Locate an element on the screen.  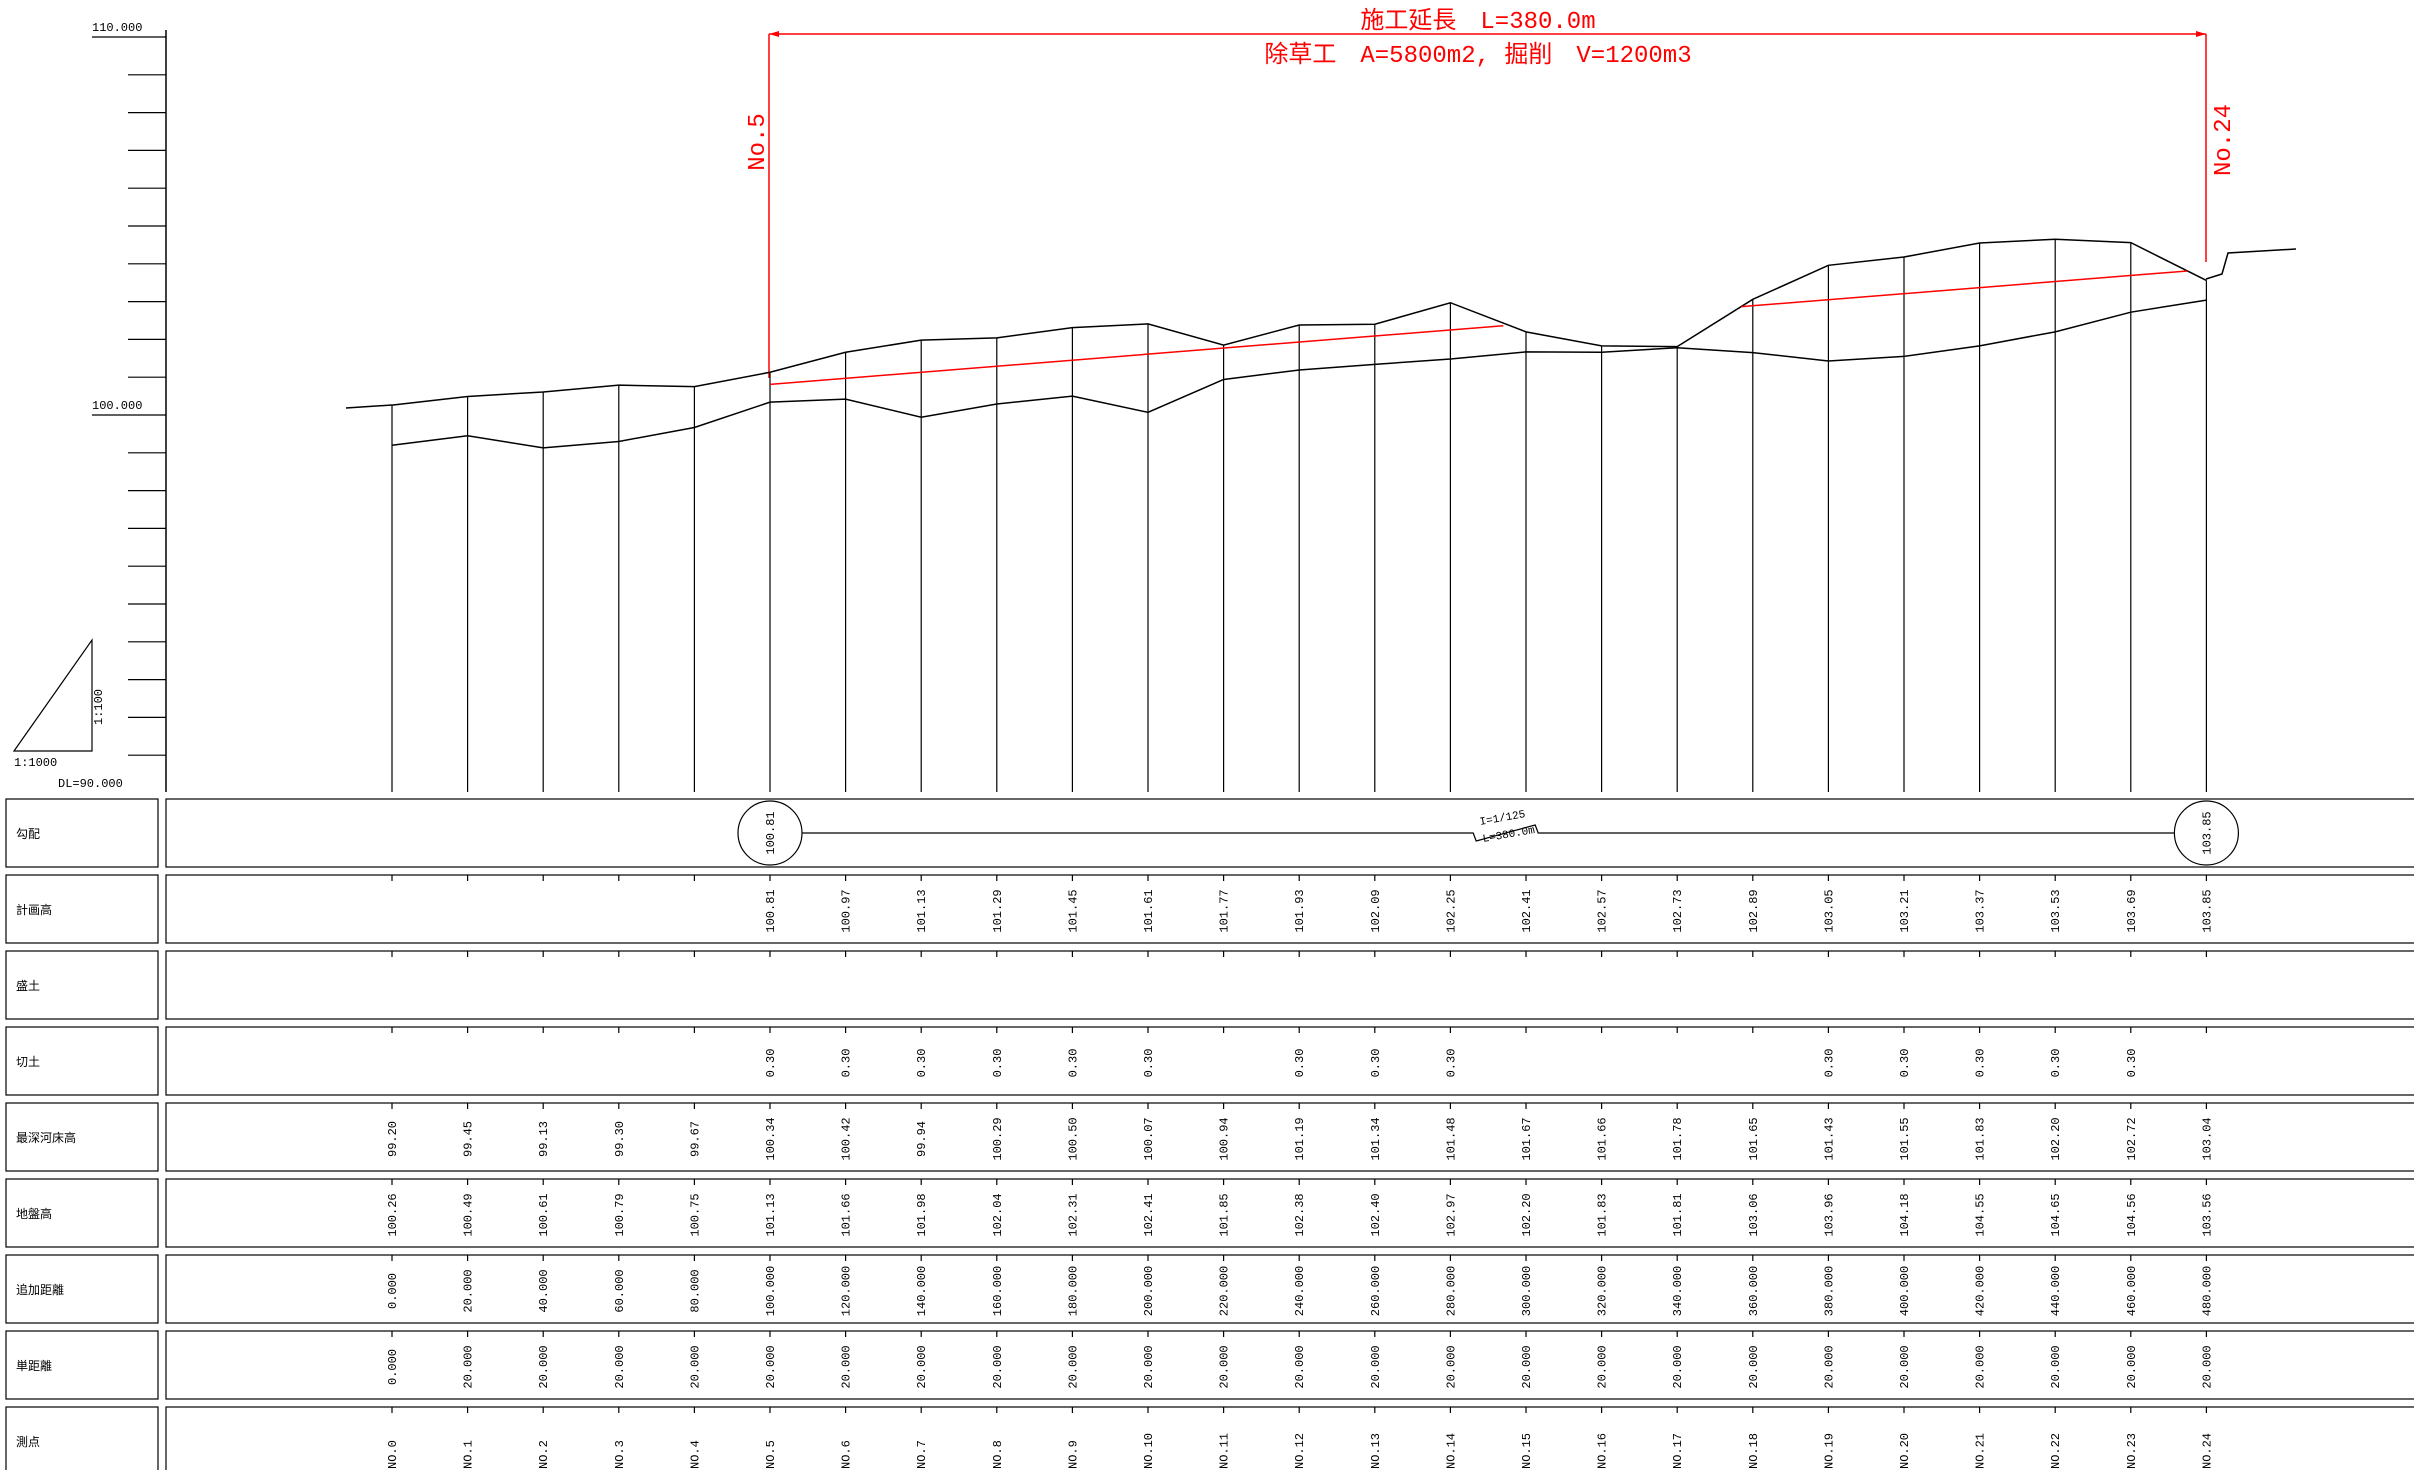
table-cell-value-cum: 420.000 is located at coordinates (1981, 1291).